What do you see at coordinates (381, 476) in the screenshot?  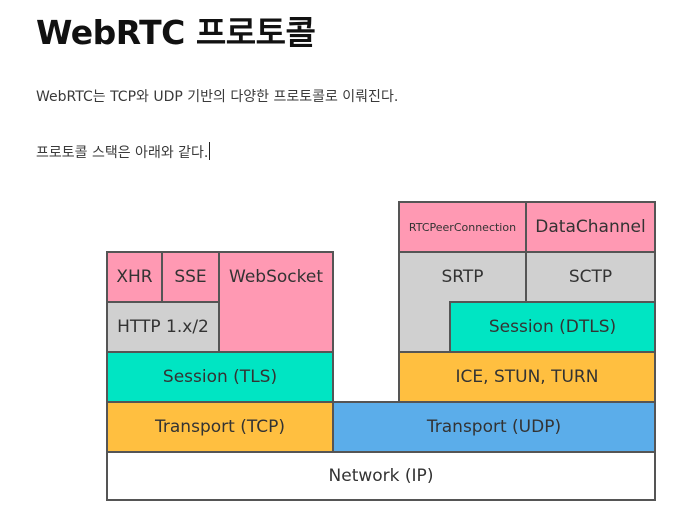 I see `layer-network-ip: Network (IP)` at bounding box center [381, 476].